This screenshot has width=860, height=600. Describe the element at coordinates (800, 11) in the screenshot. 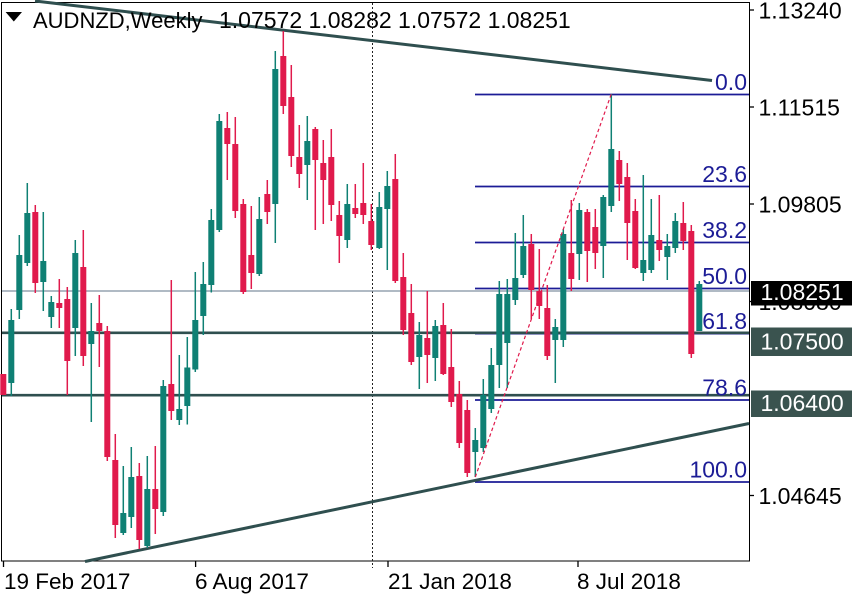

I see `svg-text: 1.13240` at that location.